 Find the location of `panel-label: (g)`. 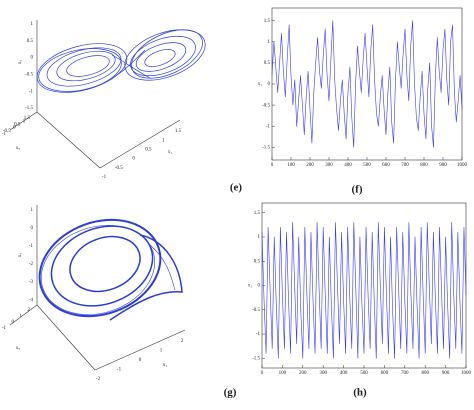

panel-label: (g) is located at coordinates (230, 393).